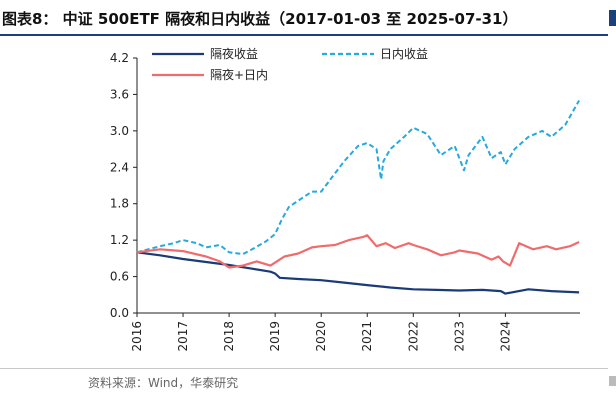 The image size is (616, 403). What do you see at coordinates (119, 131) in the screenshot?
I see `y-tick-label: 3.0` at bounding box center [119, 131].